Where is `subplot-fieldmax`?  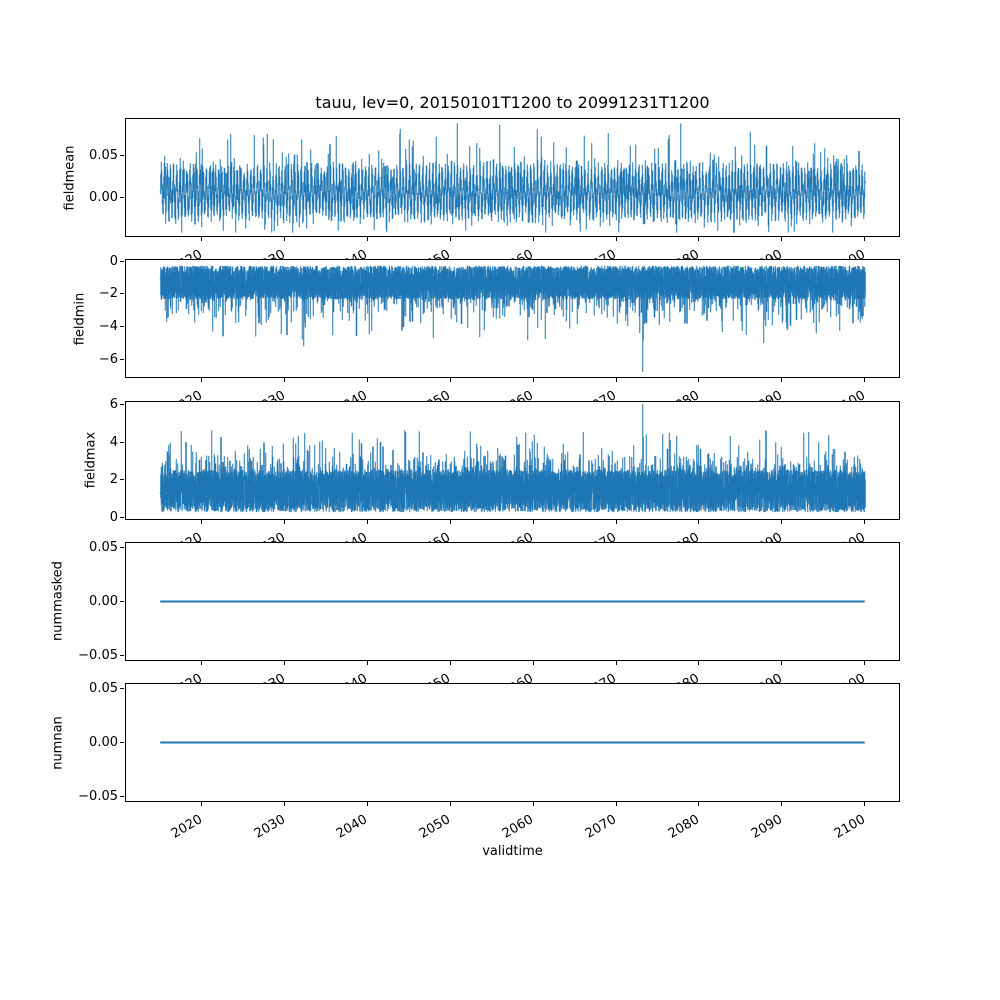
subplot-fieldmax is located at coordinates (512, 460).